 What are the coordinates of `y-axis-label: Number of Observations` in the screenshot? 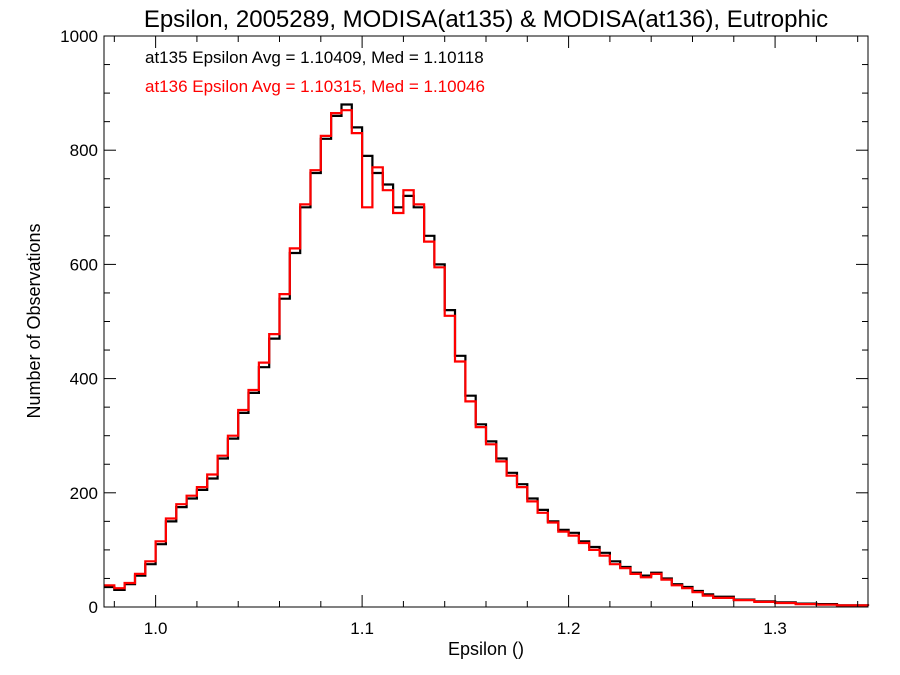 It's located at (34, 320).